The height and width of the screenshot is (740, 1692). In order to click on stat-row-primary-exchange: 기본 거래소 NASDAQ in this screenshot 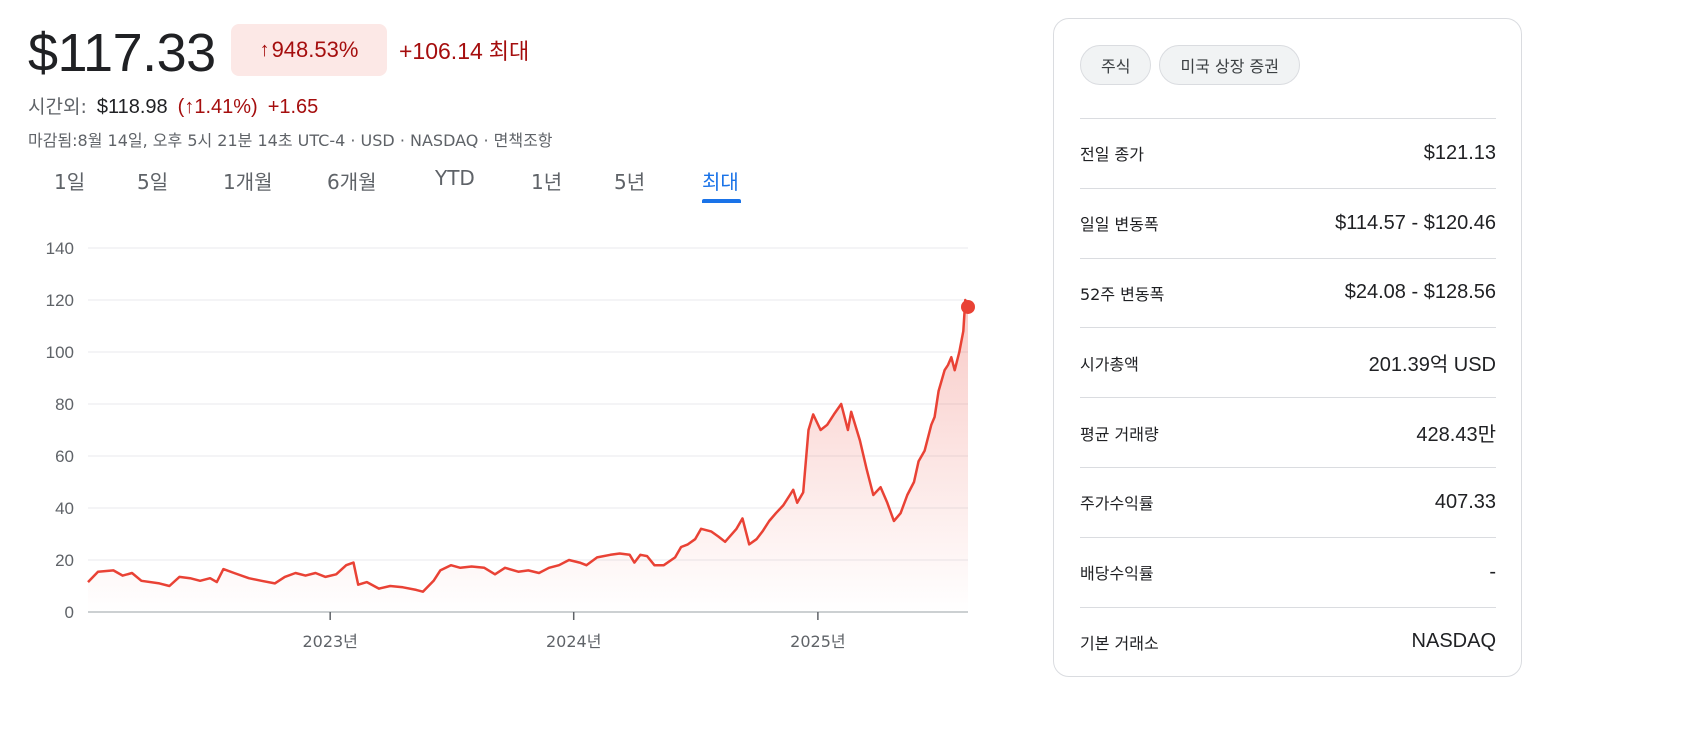, I will do `click(1288, 641)`.